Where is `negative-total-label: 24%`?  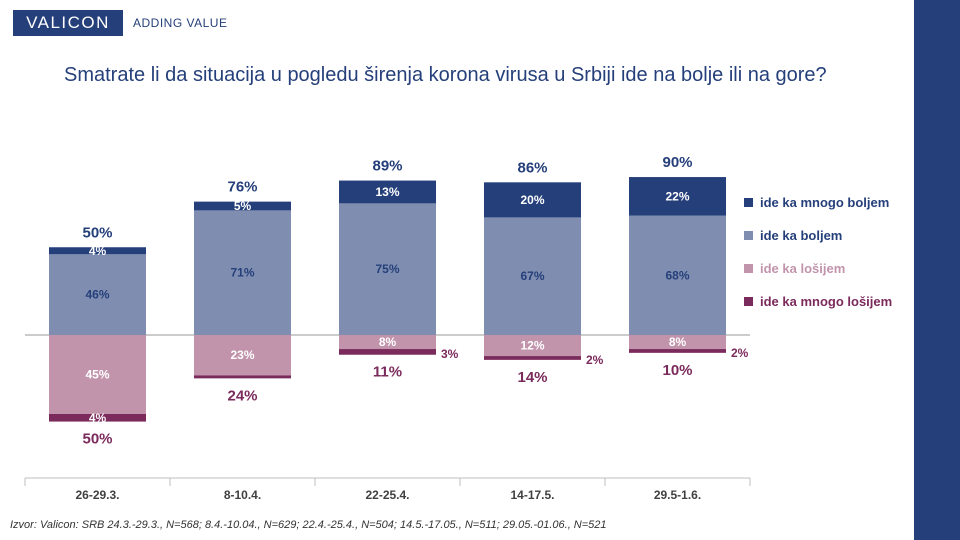 negative-total-label: 24% is located at coordinates (242, 395).